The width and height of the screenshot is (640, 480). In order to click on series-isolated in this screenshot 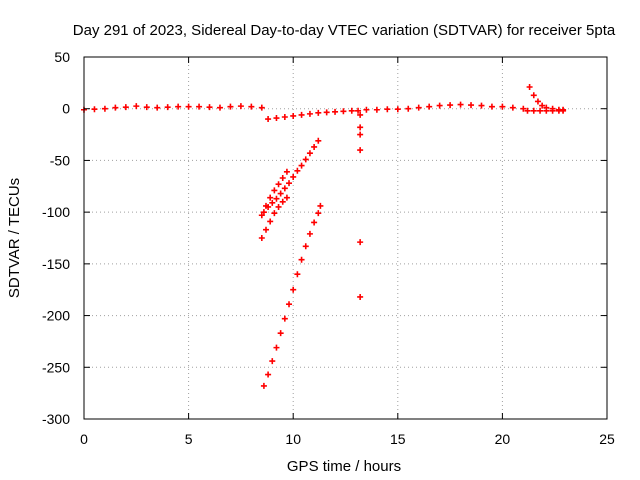, I will do `click(360, 205)`.